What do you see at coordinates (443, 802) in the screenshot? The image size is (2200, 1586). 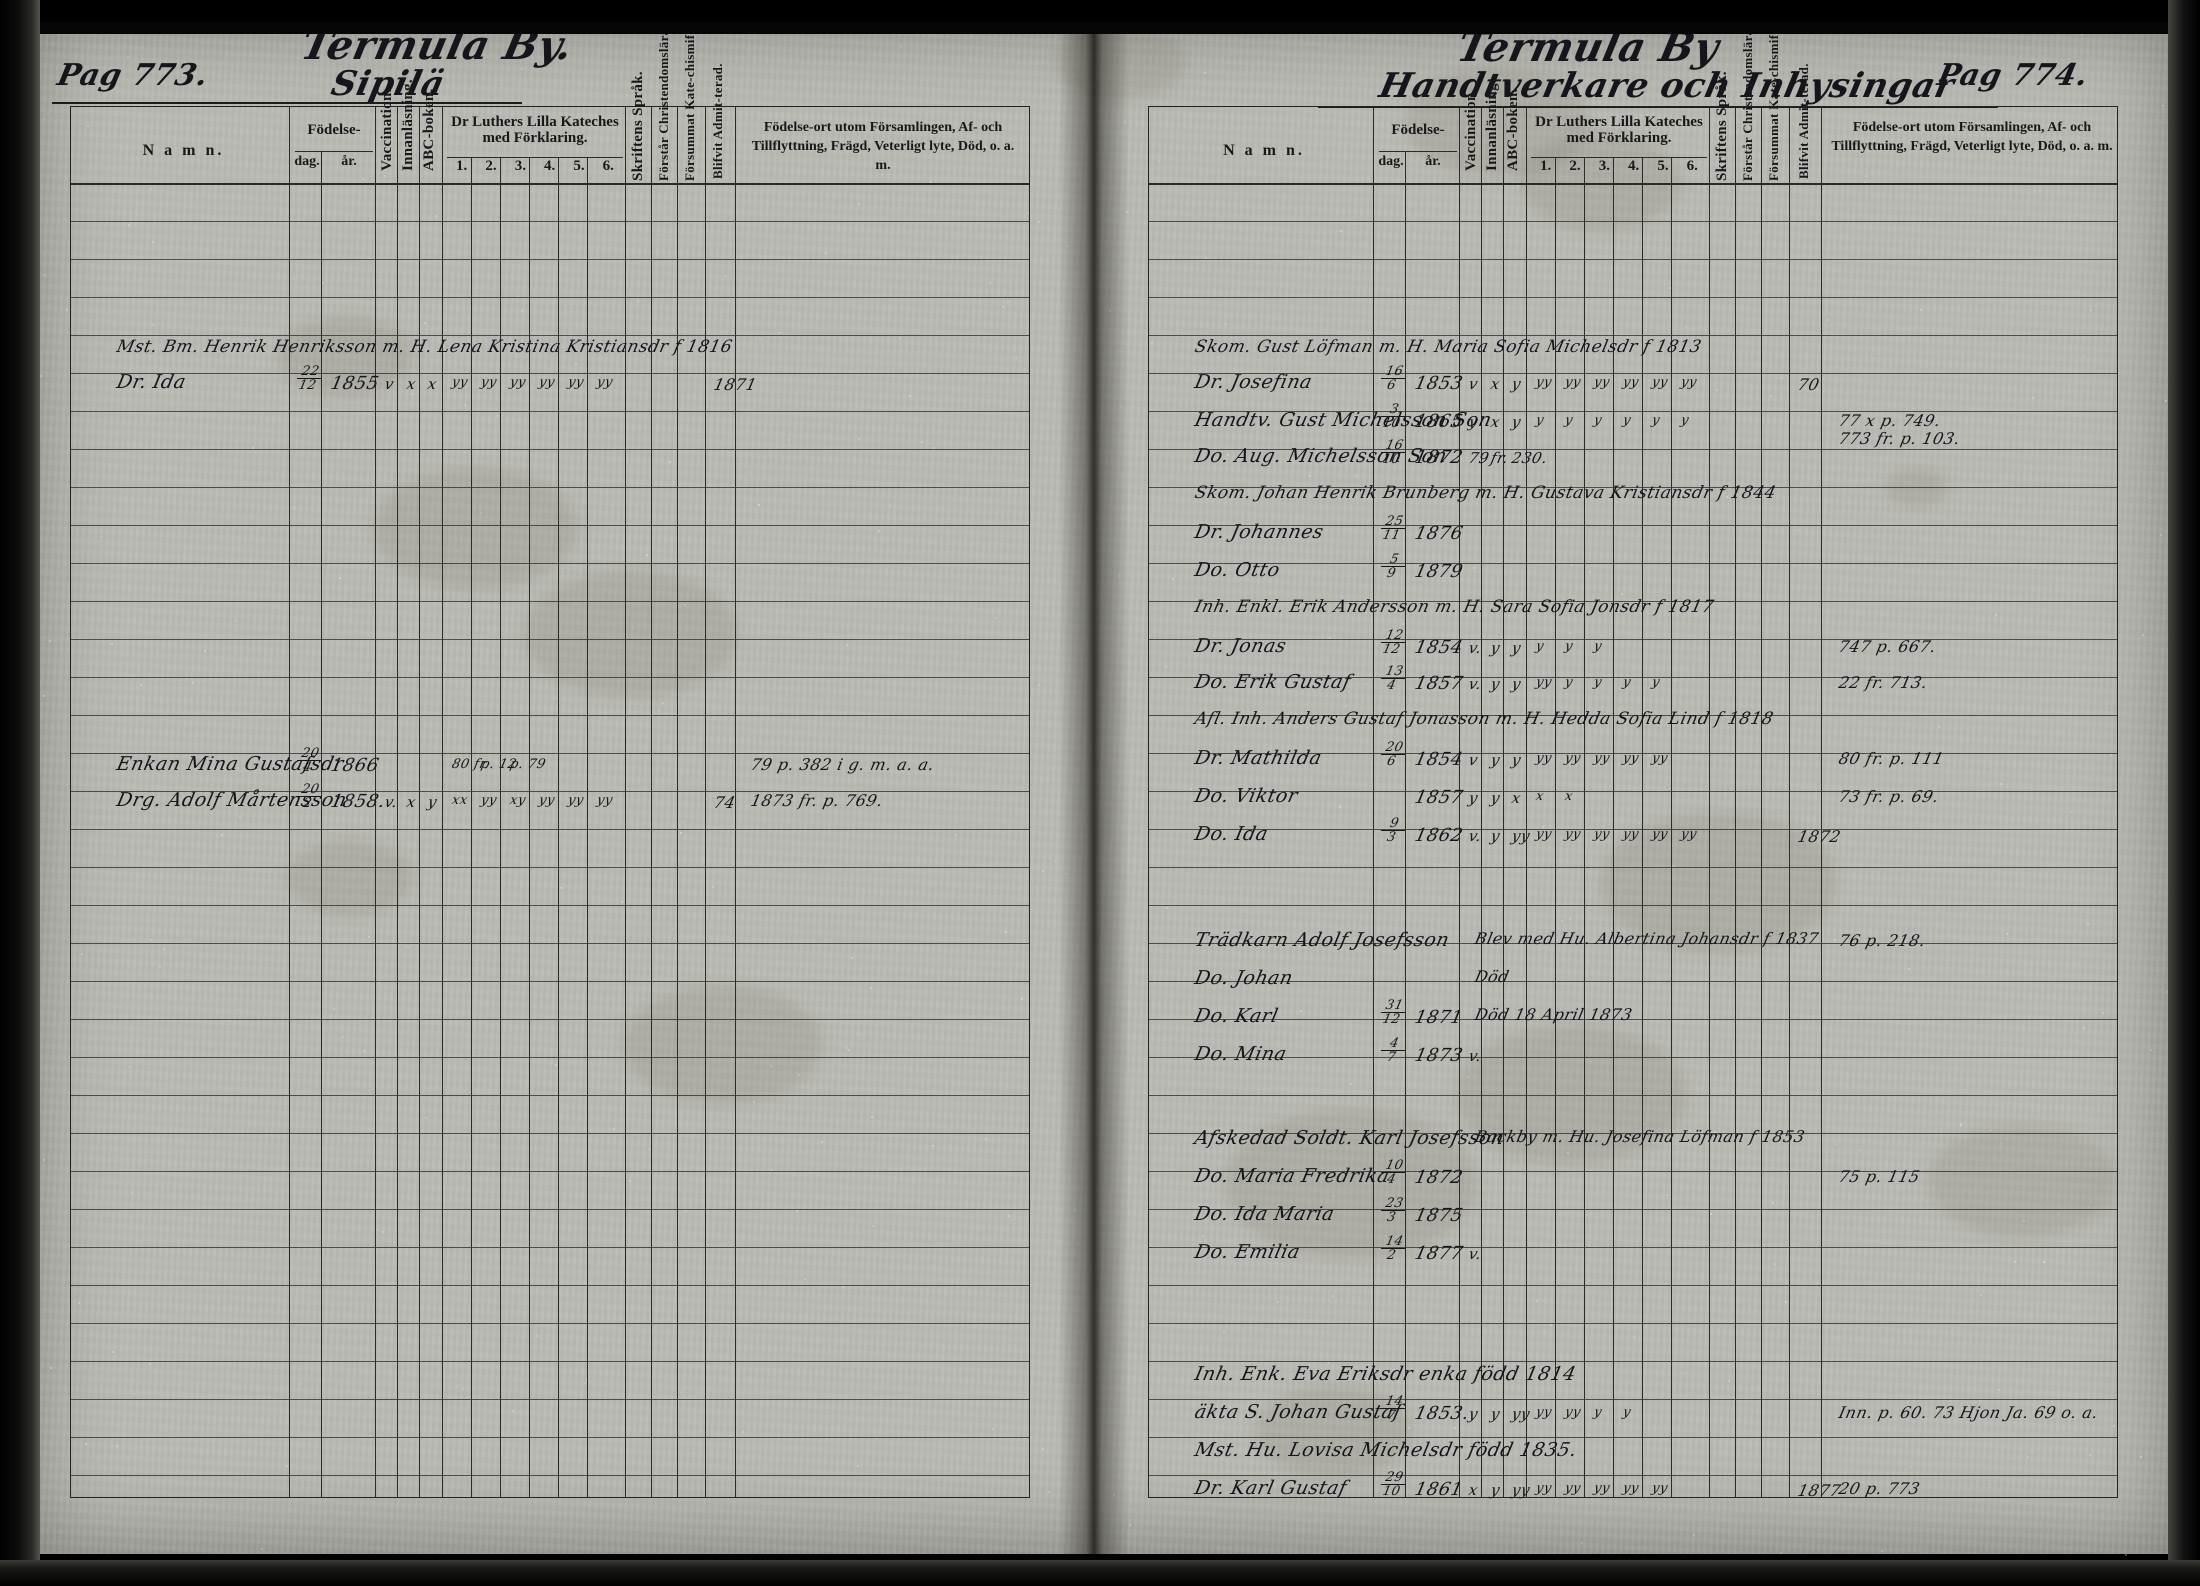 I see `left-rule-abc` at bounding box center [443, 802].